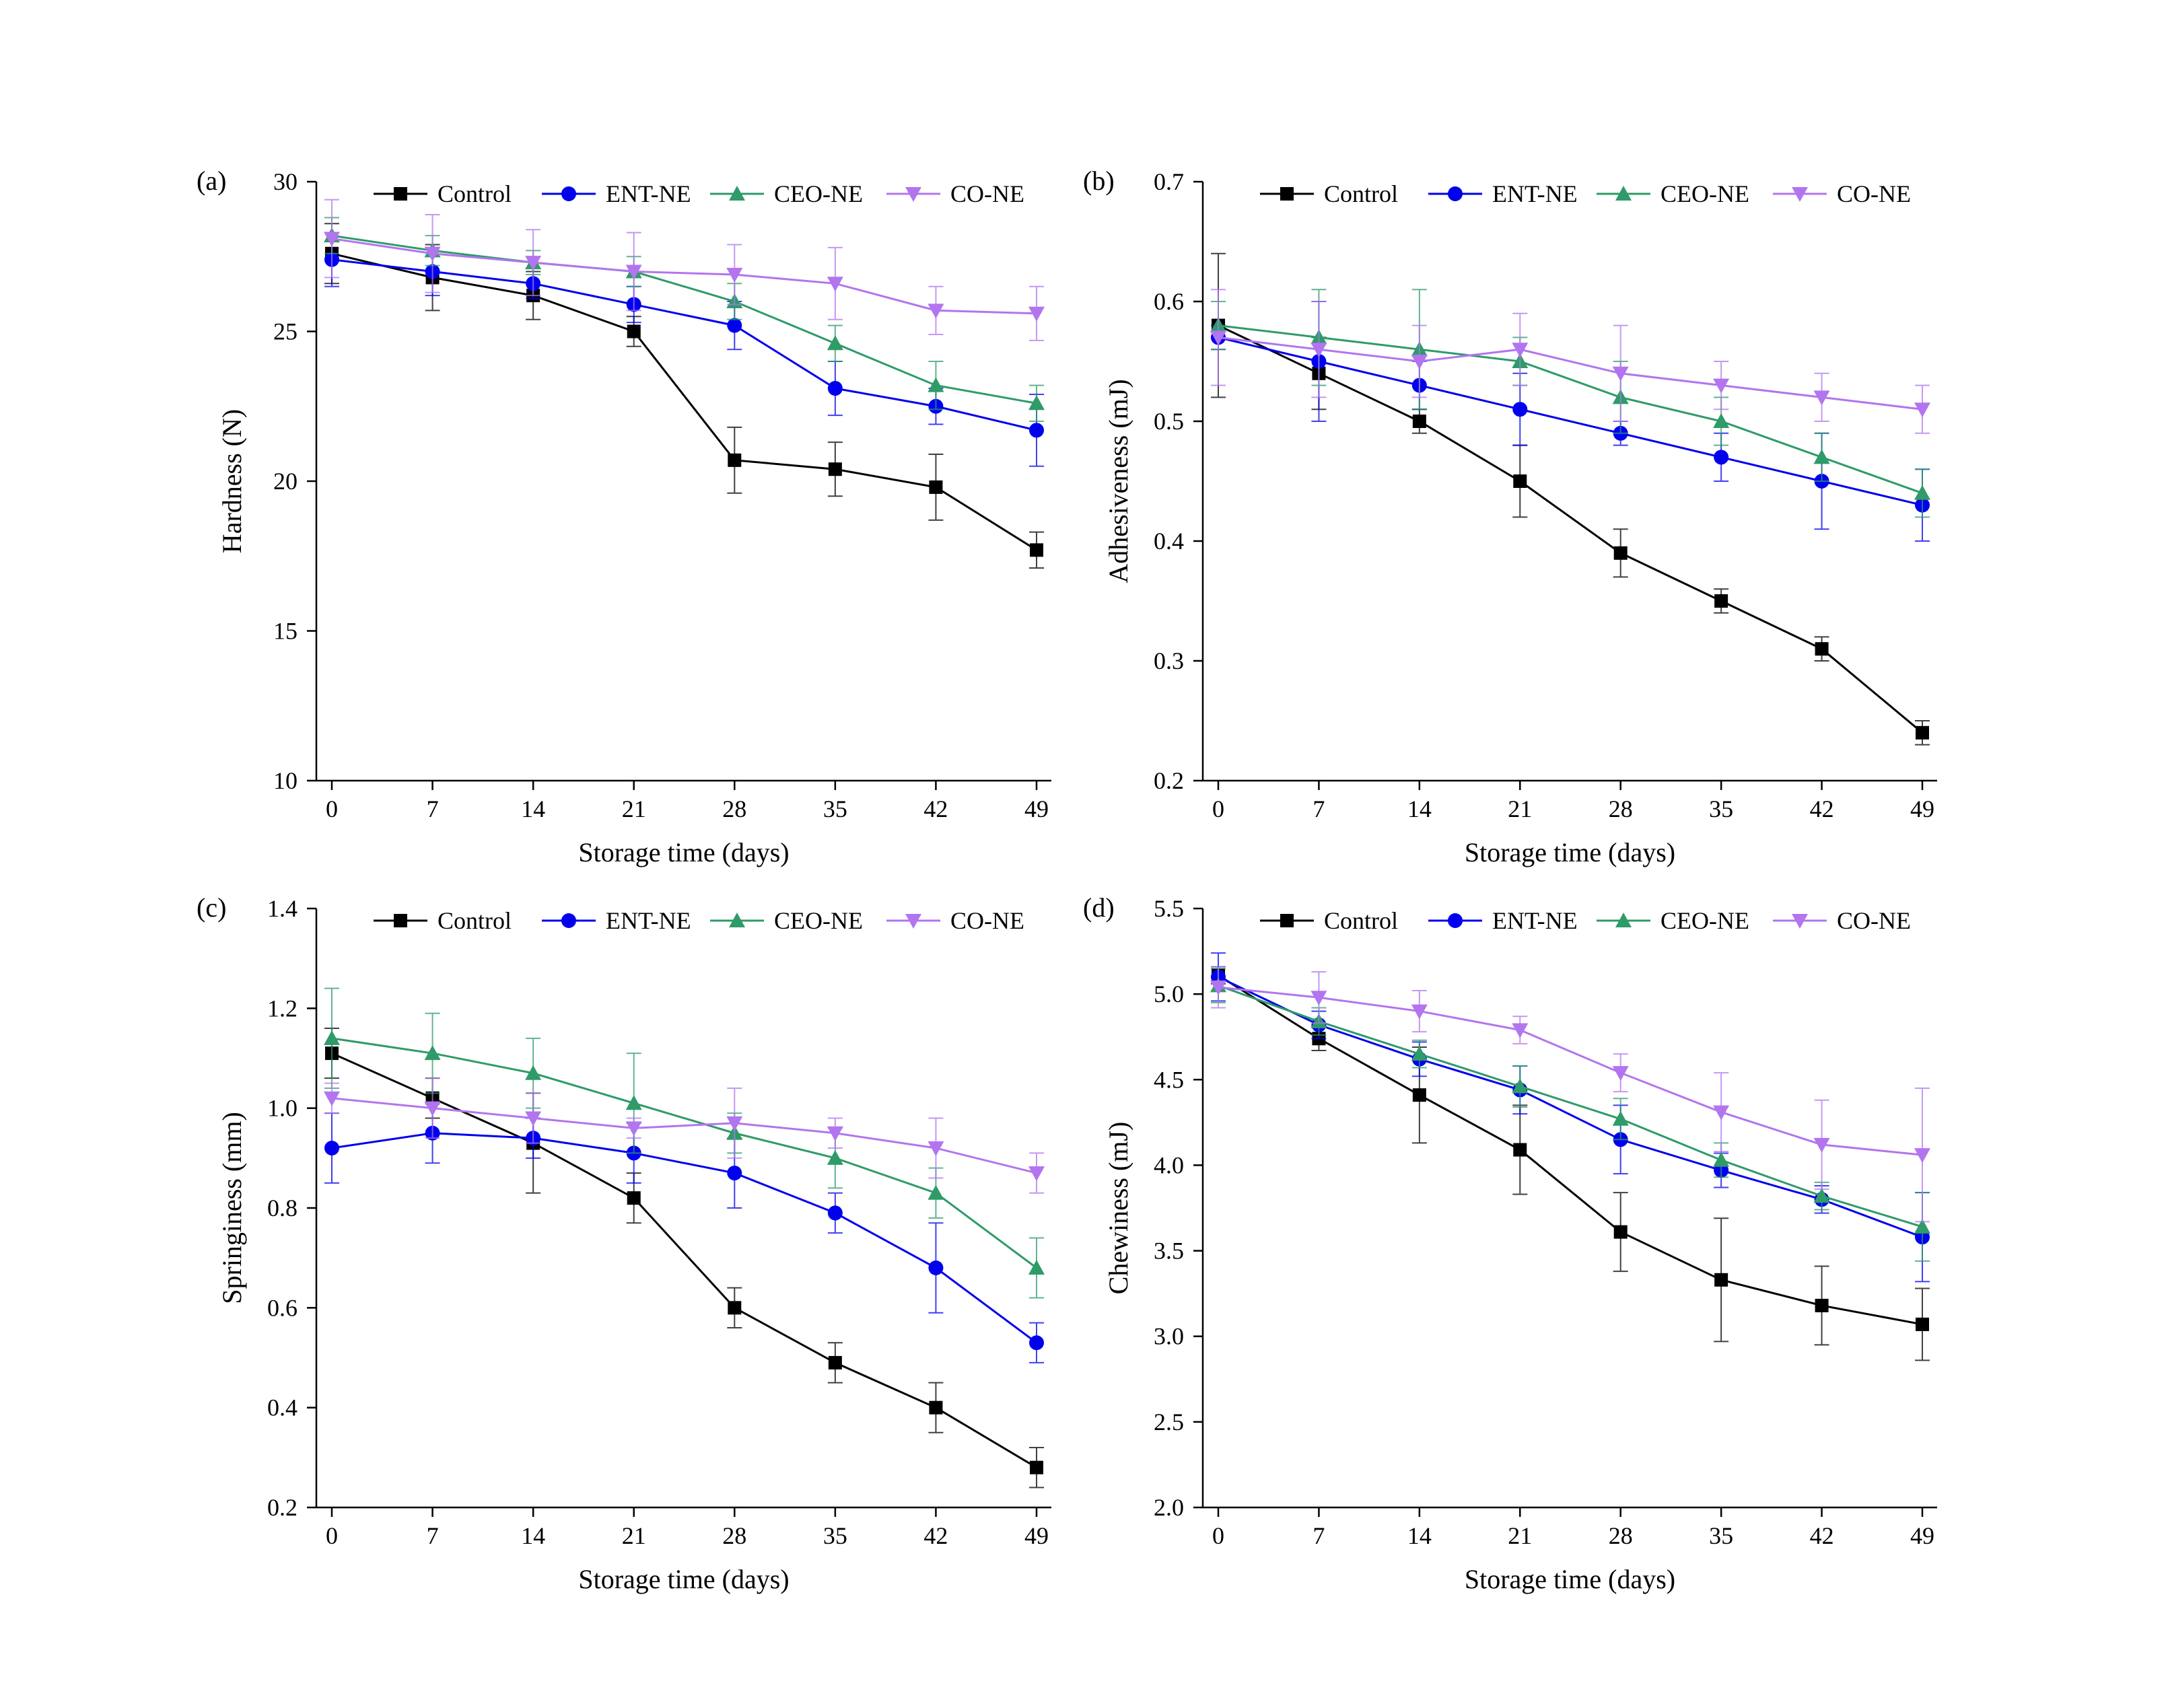 The height and width of the screenshot is (1708, 2168). Describe the element at coordinates (282, 1108) in the screenshot. I see `y-tick-label: 1.0` at that location.